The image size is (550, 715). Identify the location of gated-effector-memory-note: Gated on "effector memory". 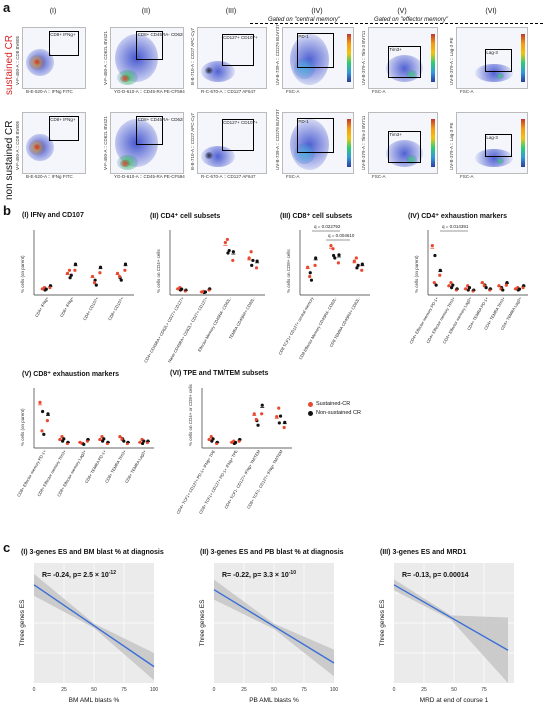
(411, 20).